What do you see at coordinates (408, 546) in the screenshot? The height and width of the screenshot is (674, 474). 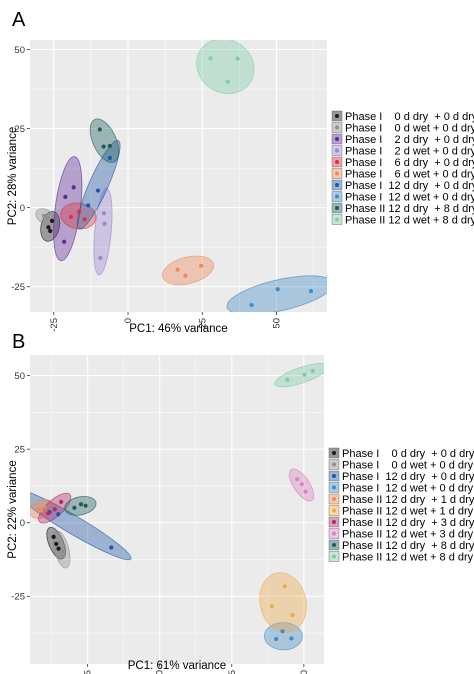 I see `legend-label: Phase II 12 d dry + 8 d dry` at bounding box center [408, 546].